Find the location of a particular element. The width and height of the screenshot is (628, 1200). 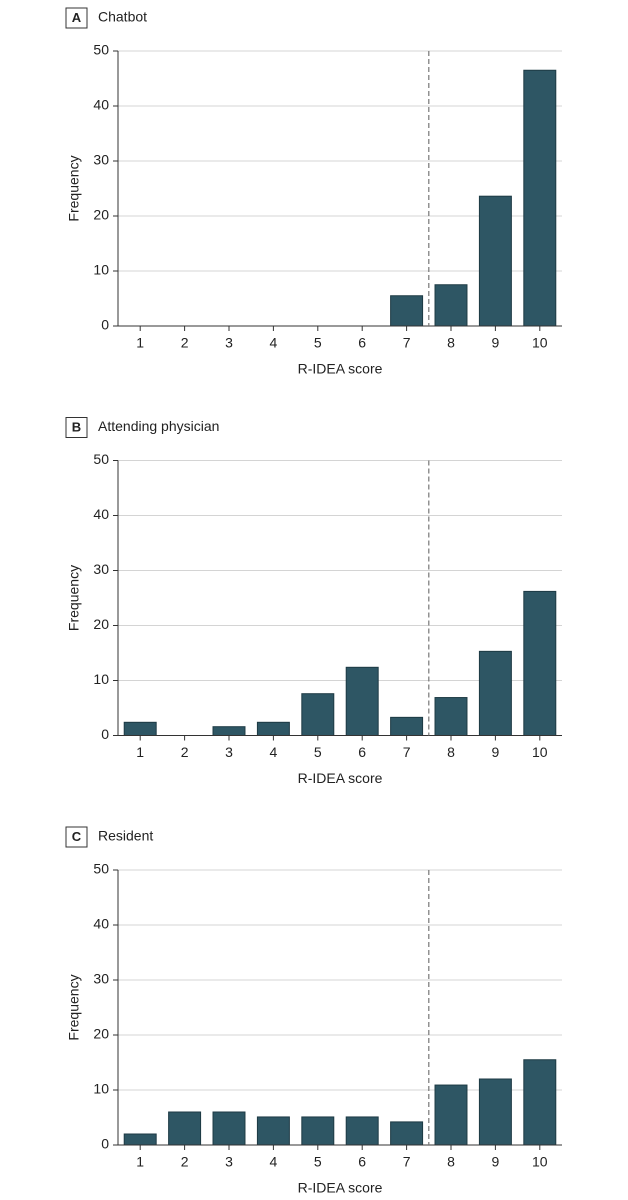

panel-letter: C is located at coordinates (77, 836).